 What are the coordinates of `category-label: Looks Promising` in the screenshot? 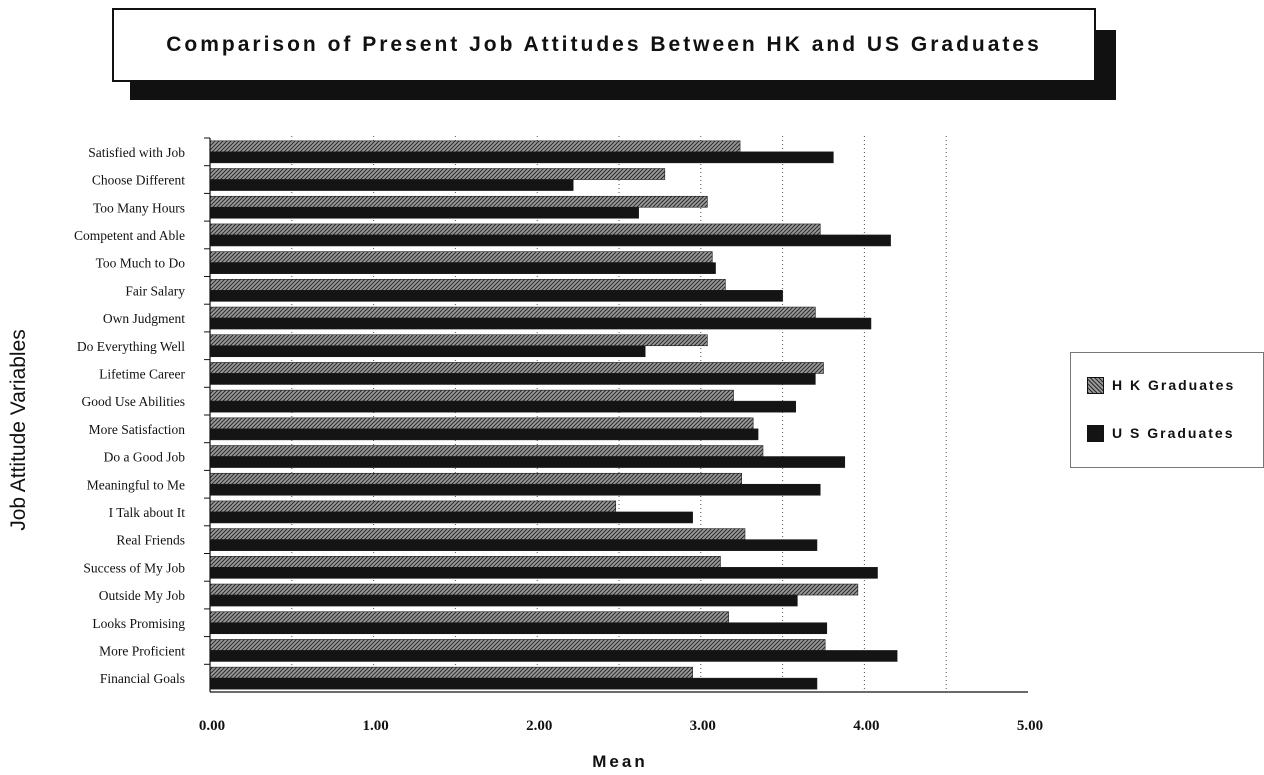 It's located at (138, 623).